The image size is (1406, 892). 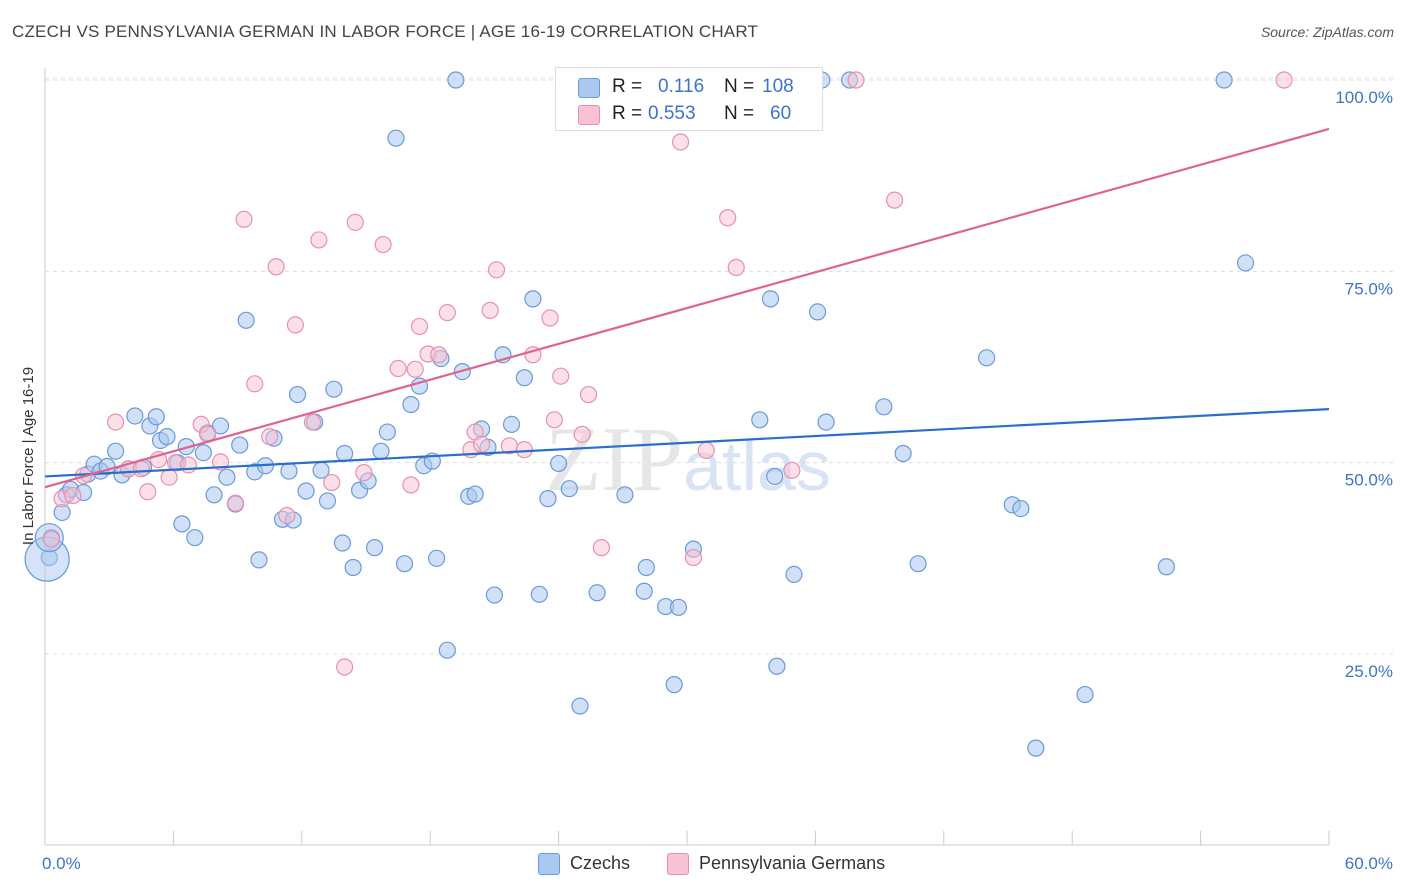 I want to click on stats-legend: R = 0.116 N = 108 R = 0.553 N = 60, so click(x=689, y=99).